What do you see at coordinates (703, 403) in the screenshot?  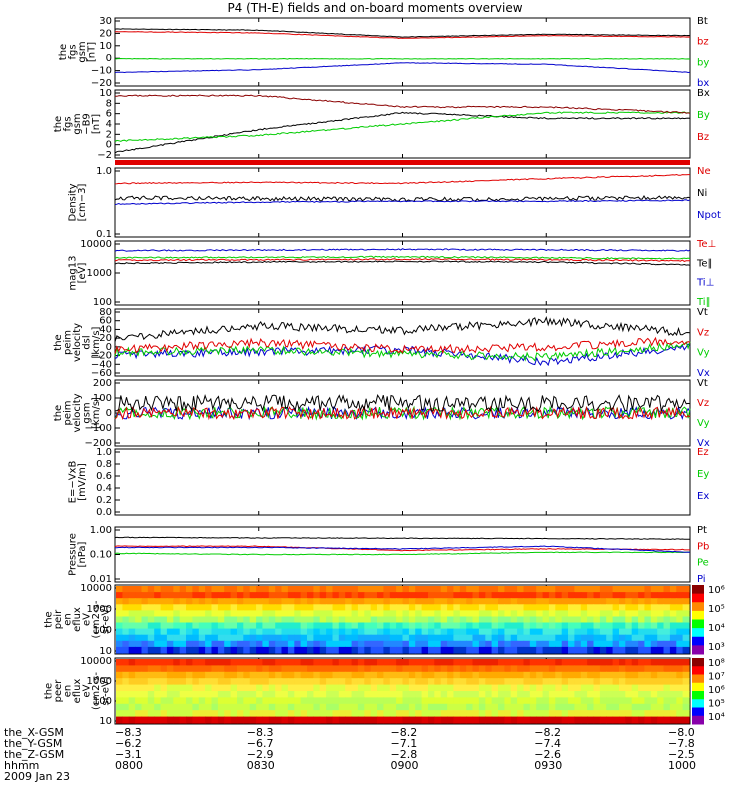 I see `legend-vel-i-Vz: Vz` at bounding box center [703, 403].